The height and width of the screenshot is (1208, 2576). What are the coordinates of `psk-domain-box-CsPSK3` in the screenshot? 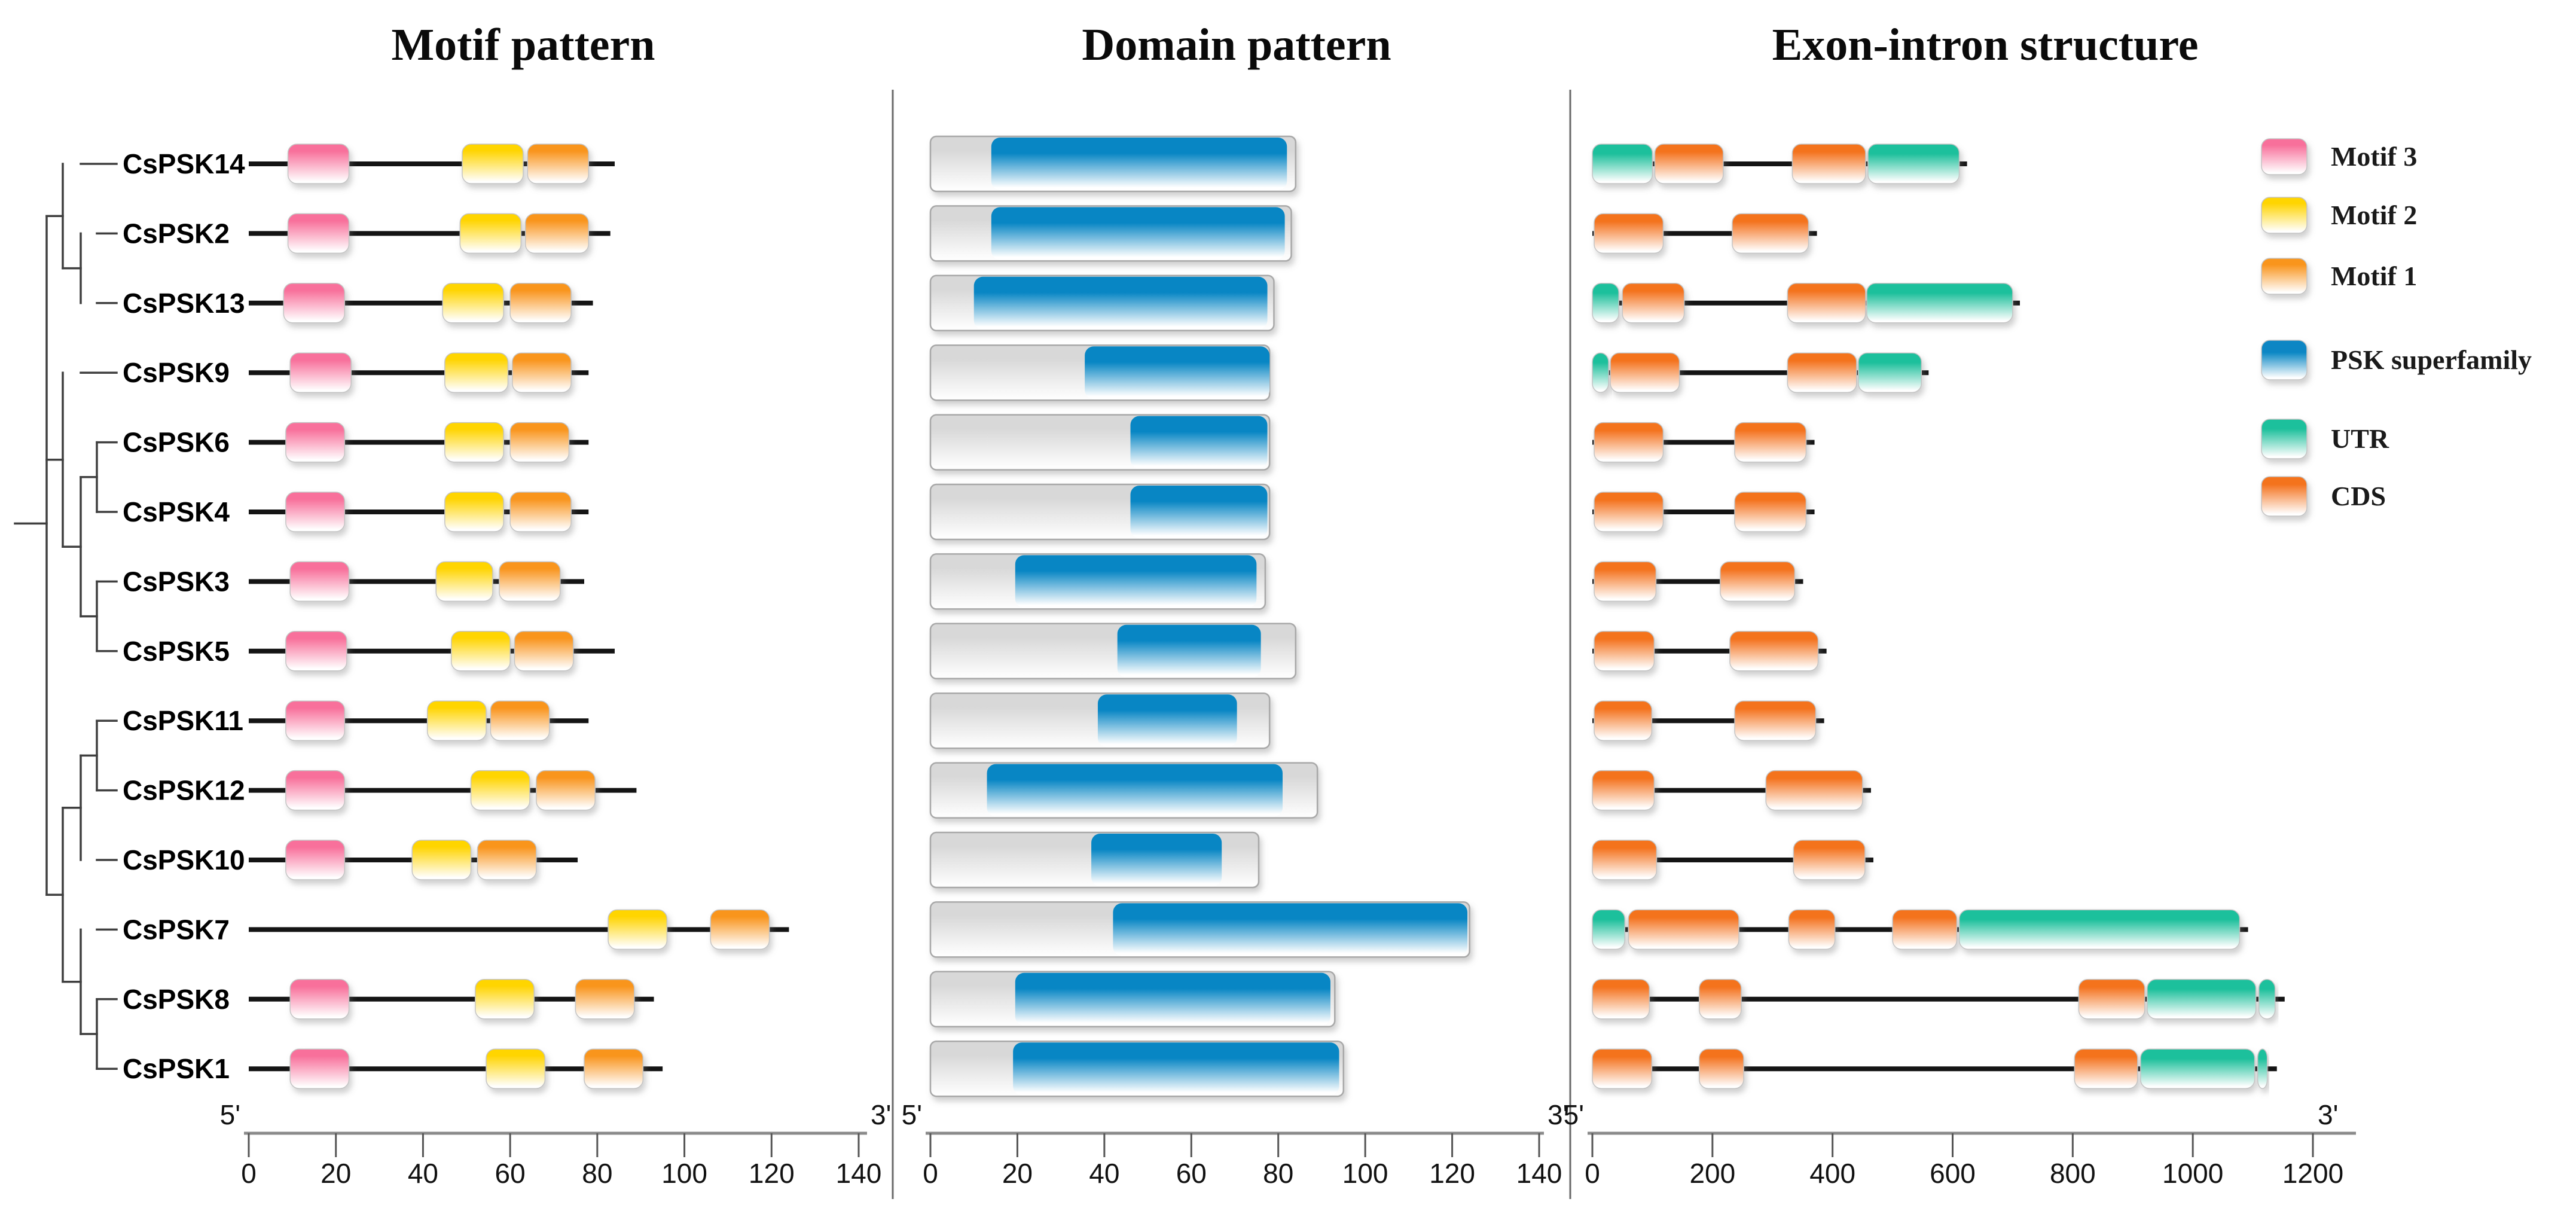 It's located at (1136, 581).